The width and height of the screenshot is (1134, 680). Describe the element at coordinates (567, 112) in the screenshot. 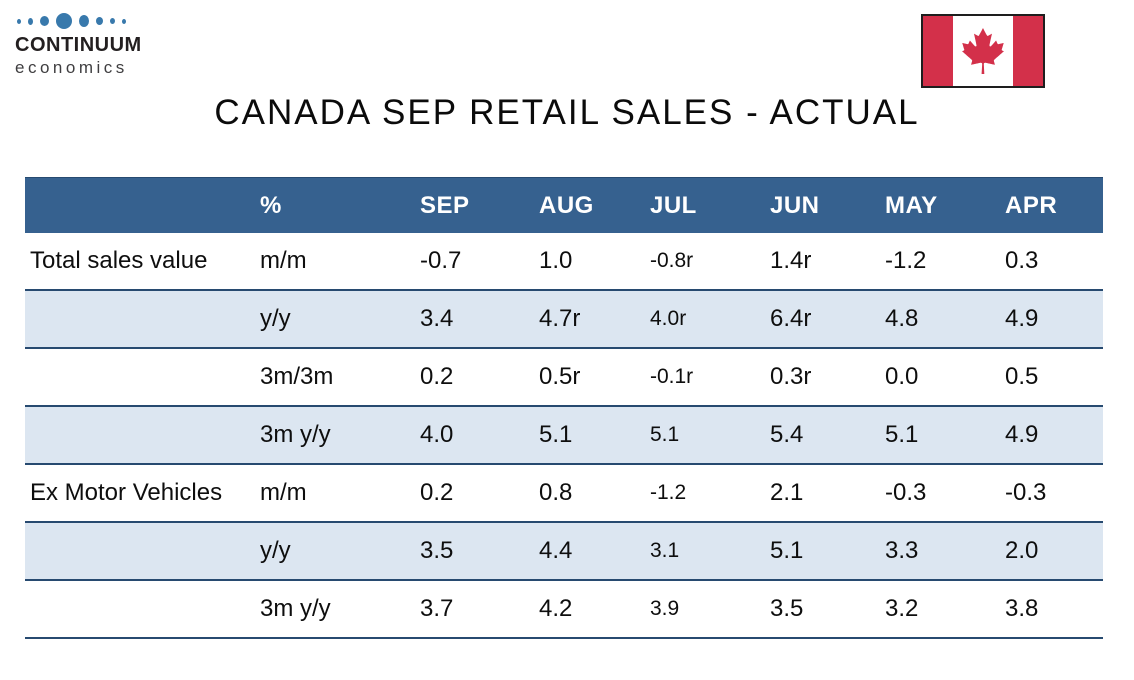

I see `page-title: CANADA SEP RETAIL SALES - ACTUAL` at that location.